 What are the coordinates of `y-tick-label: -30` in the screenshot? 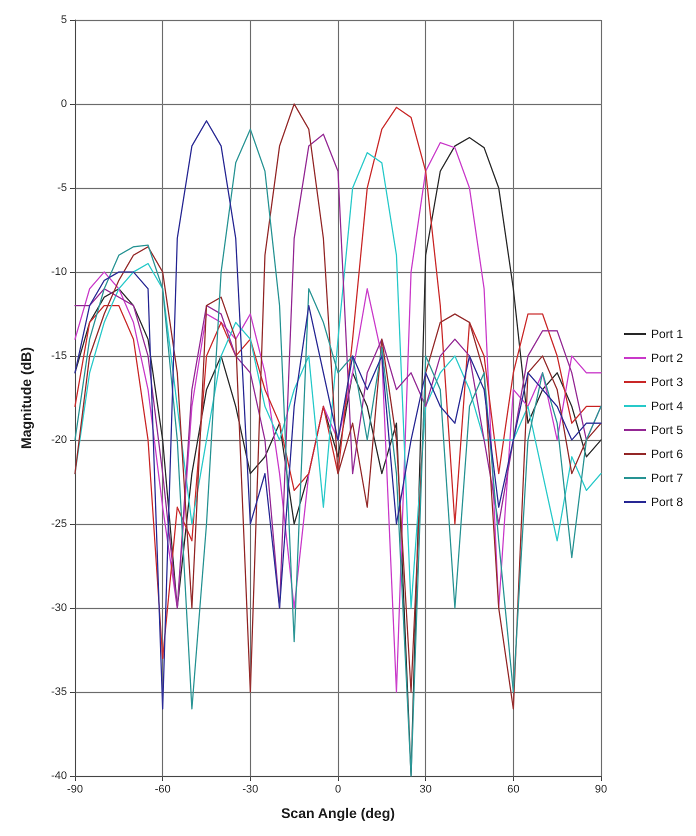 It's located at (59, 608).